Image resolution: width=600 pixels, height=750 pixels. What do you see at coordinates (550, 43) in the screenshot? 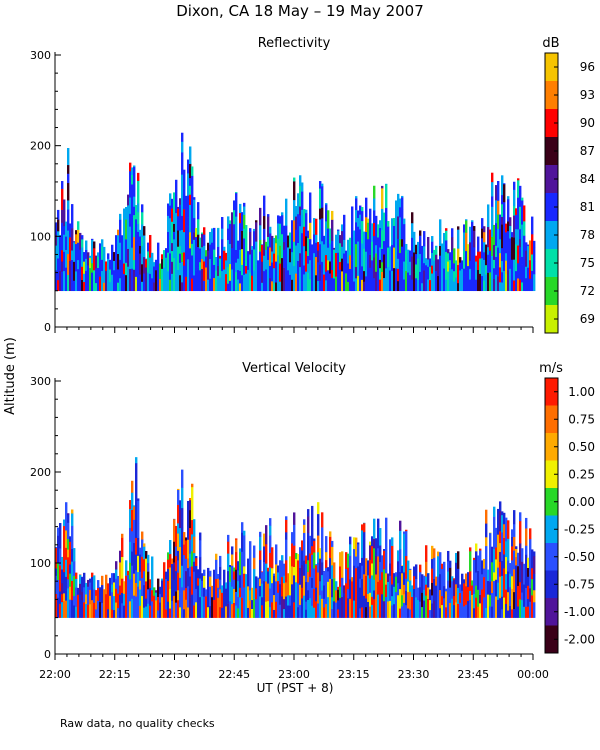
I see `reflectivity-colorbar-unit: dB` at bounding box center [550, 43].